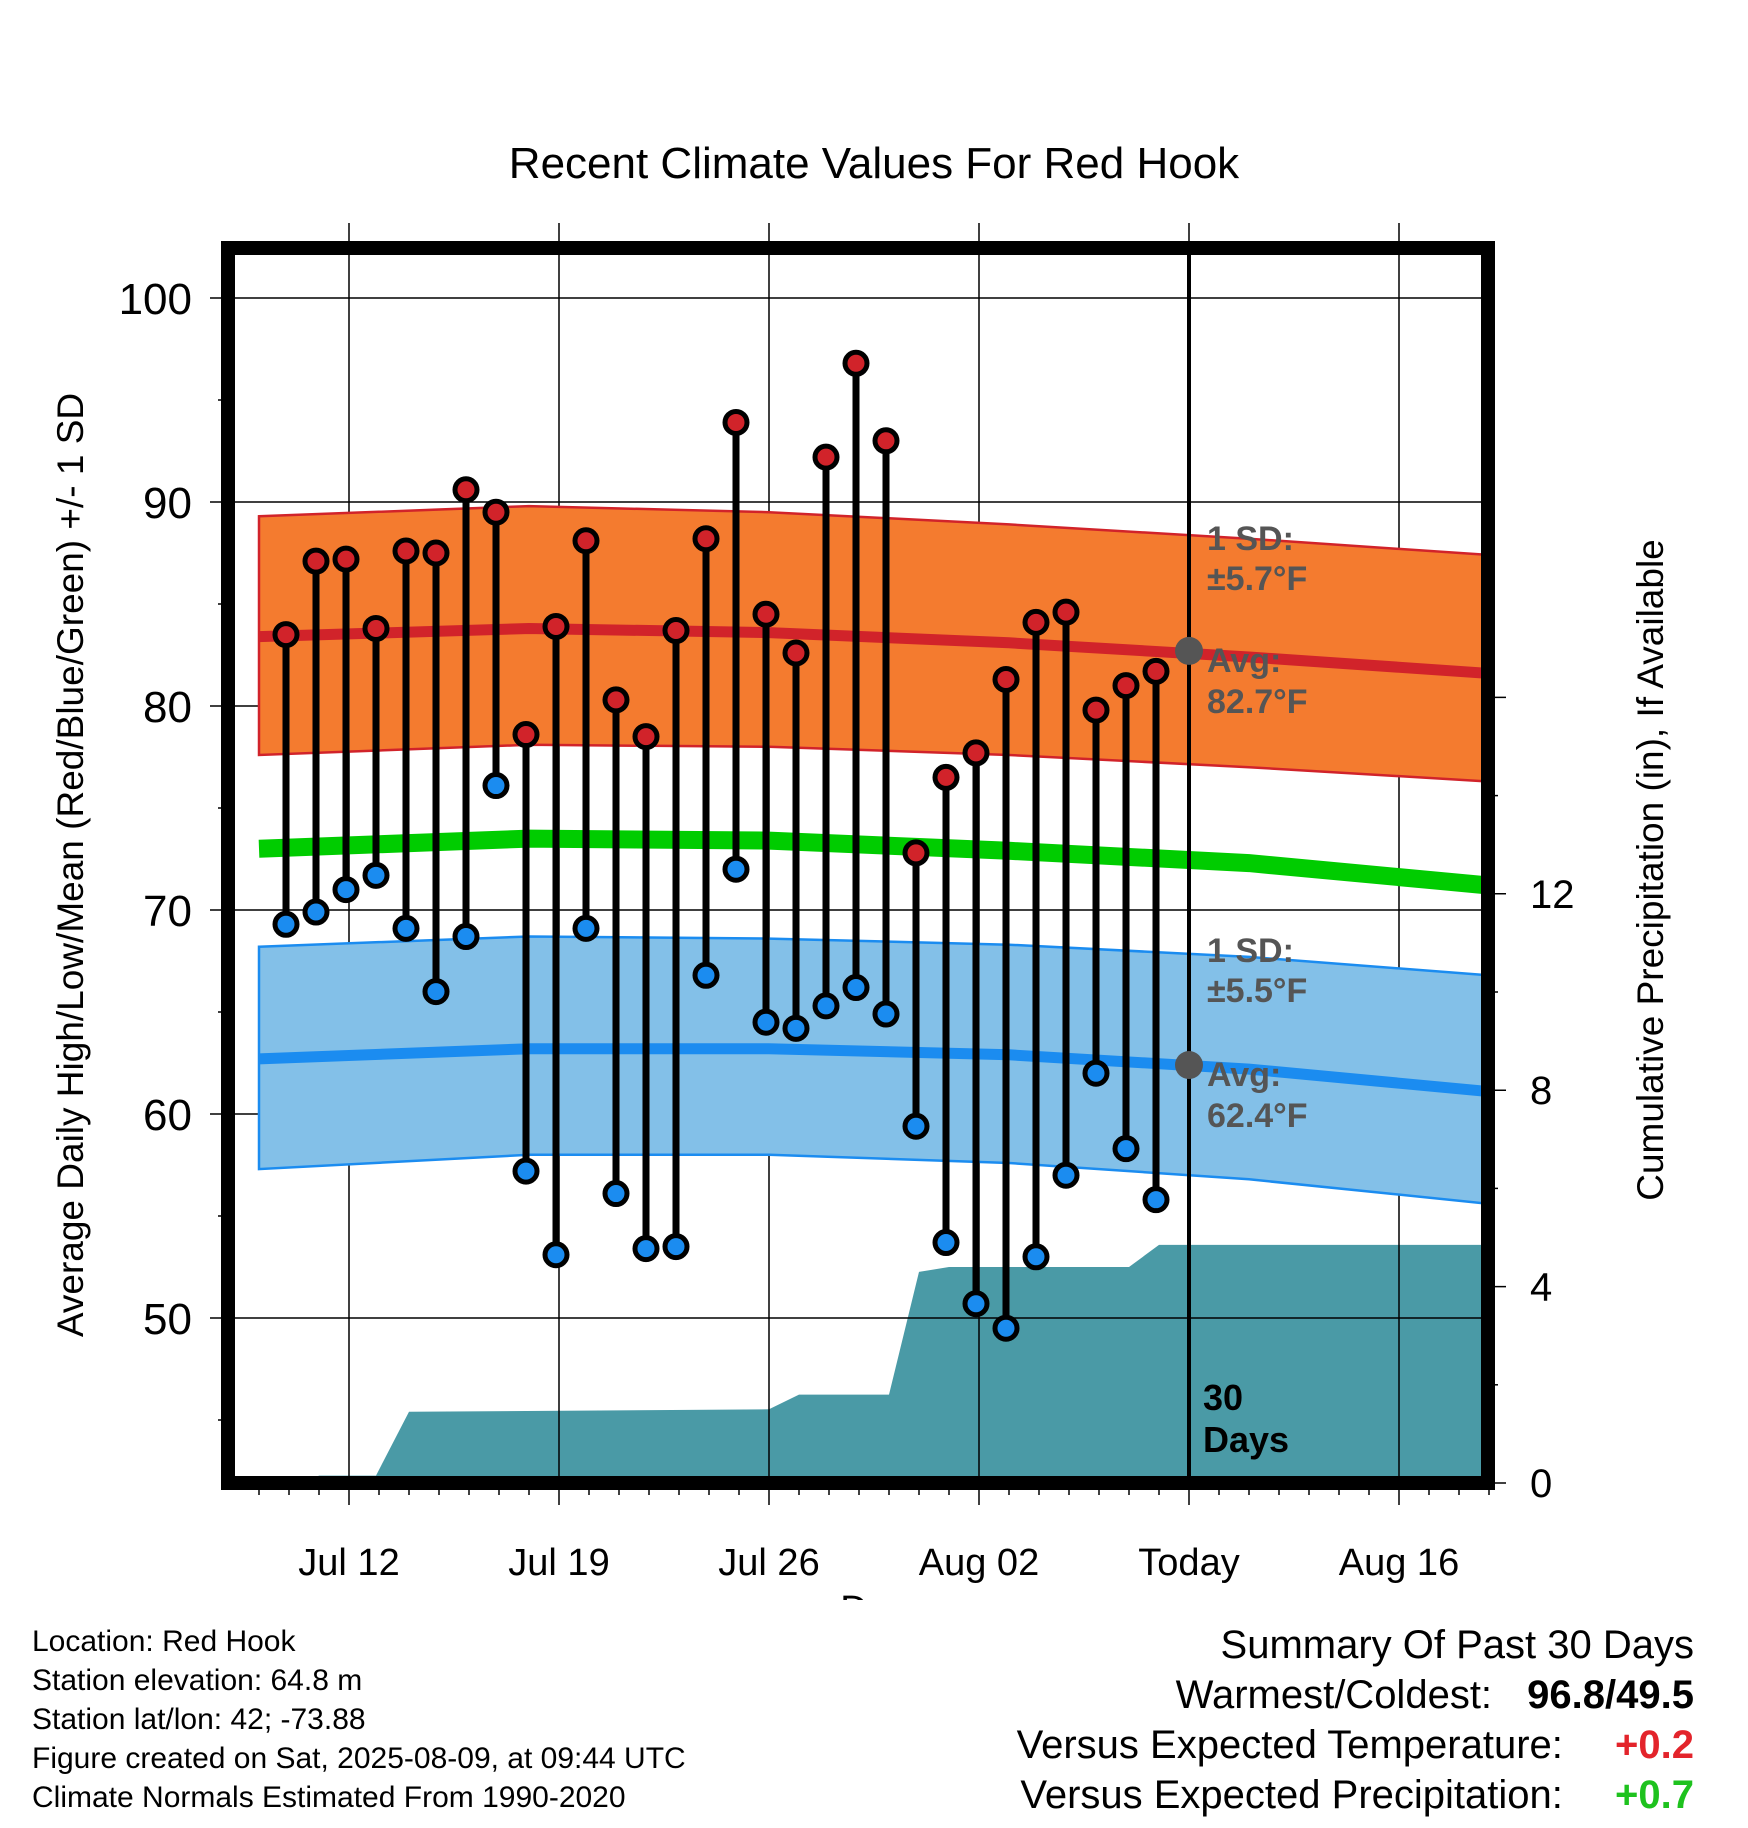 The height and width of the screenshot is (1828, 1748). Describe the element at coordinates (1189, 1065) in the screenshot. I see `today-avg-low-marker` at that location.